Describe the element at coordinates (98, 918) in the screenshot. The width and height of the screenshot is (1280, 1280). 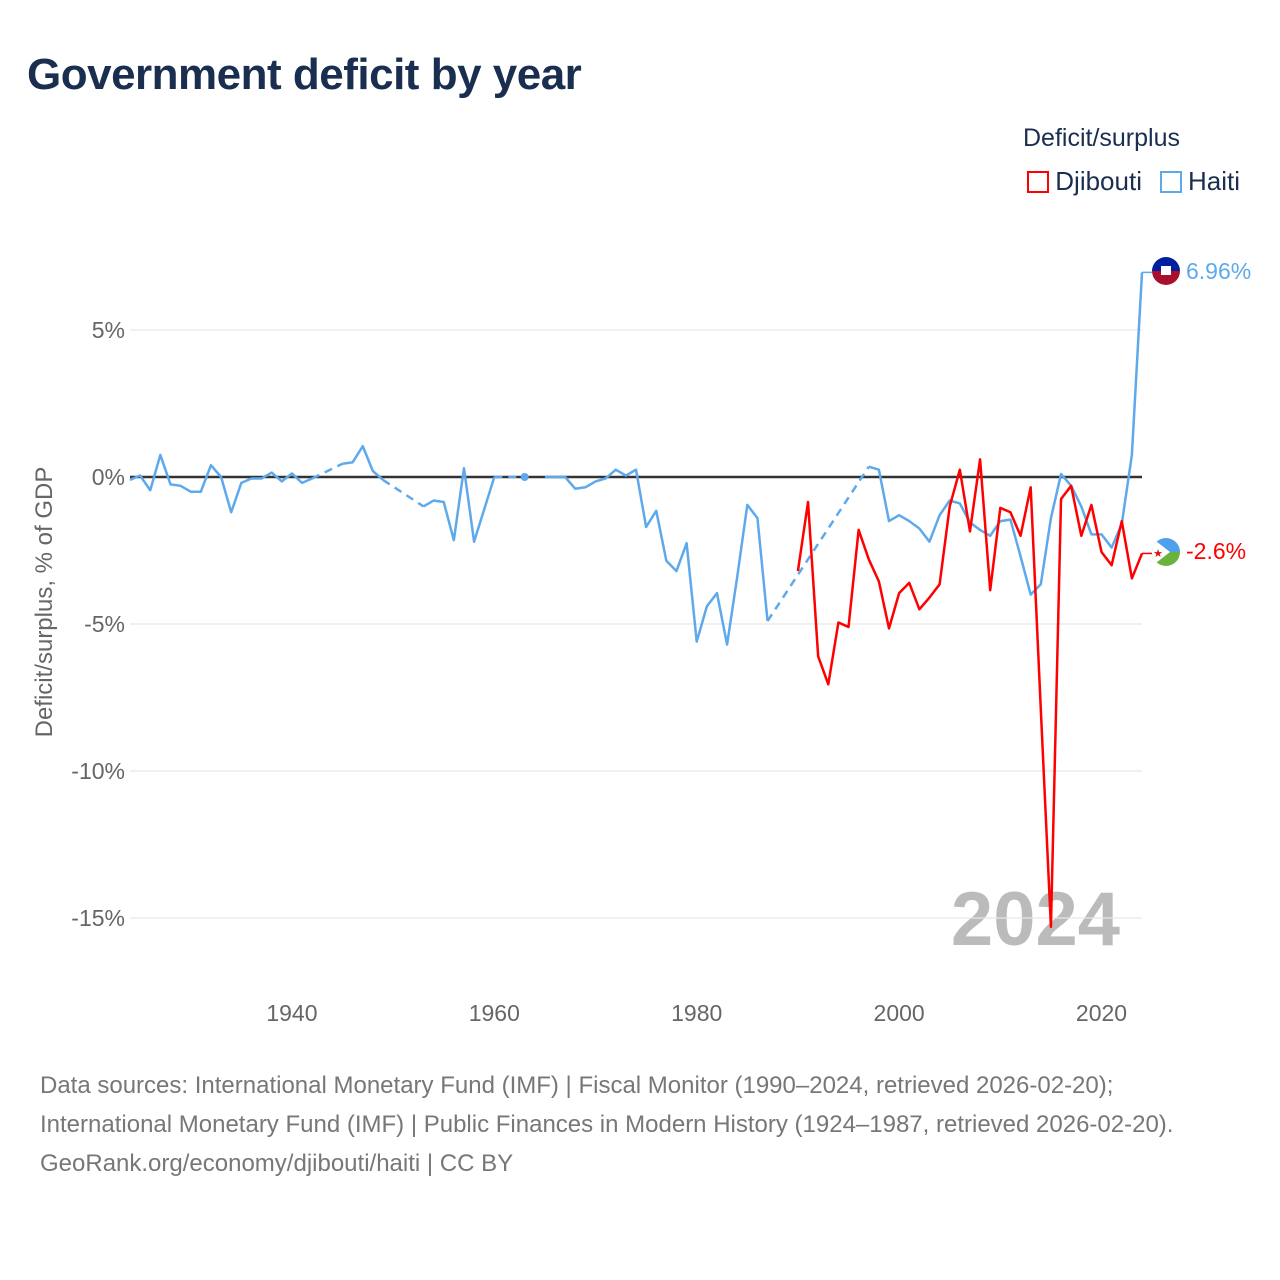
I see `y-tick-label: -15%` at that location.